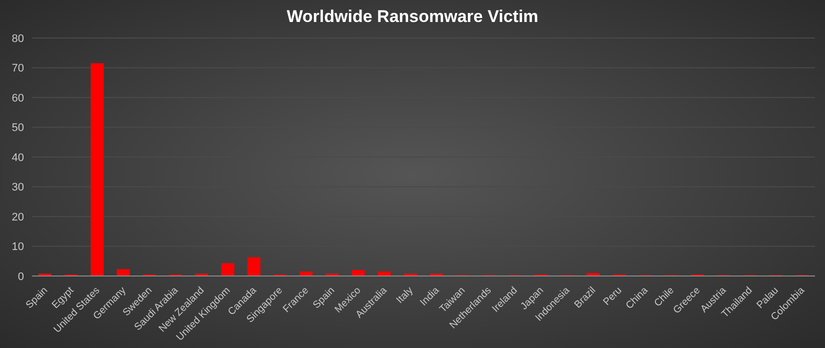 The height and width of the screenshot is (348, 825). What do you see at coordinates (18, 217) in the screenshot?
I see `y-tick-label: 20` at bounding box center [18, 217].